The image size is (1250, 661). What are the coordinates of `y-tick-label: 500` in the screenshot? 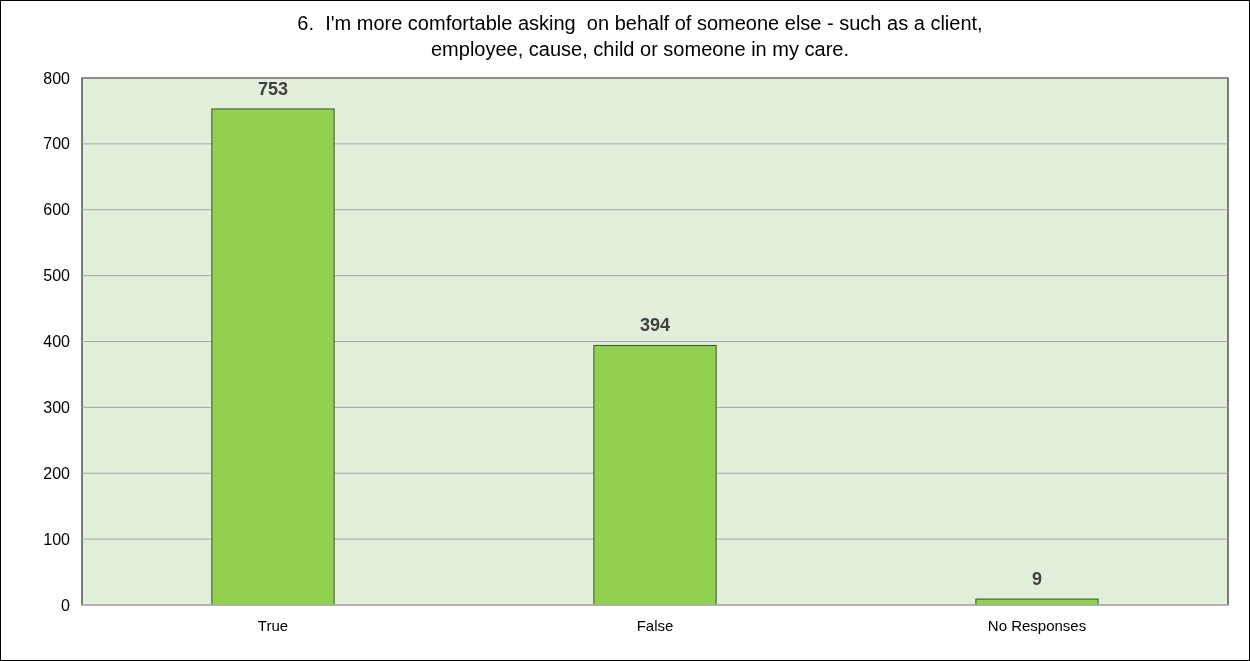 It's located at (57, 276).